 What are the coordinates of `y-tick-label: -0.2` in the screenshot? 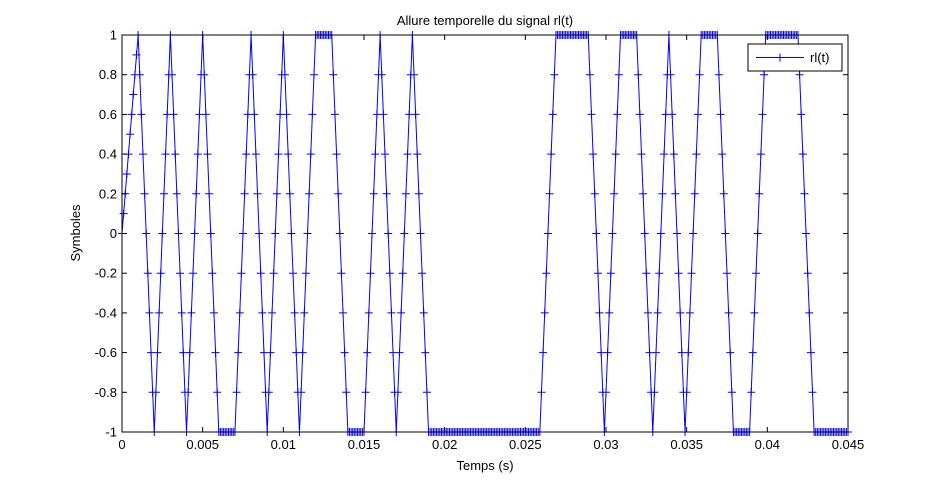 It's located at (106, 273).